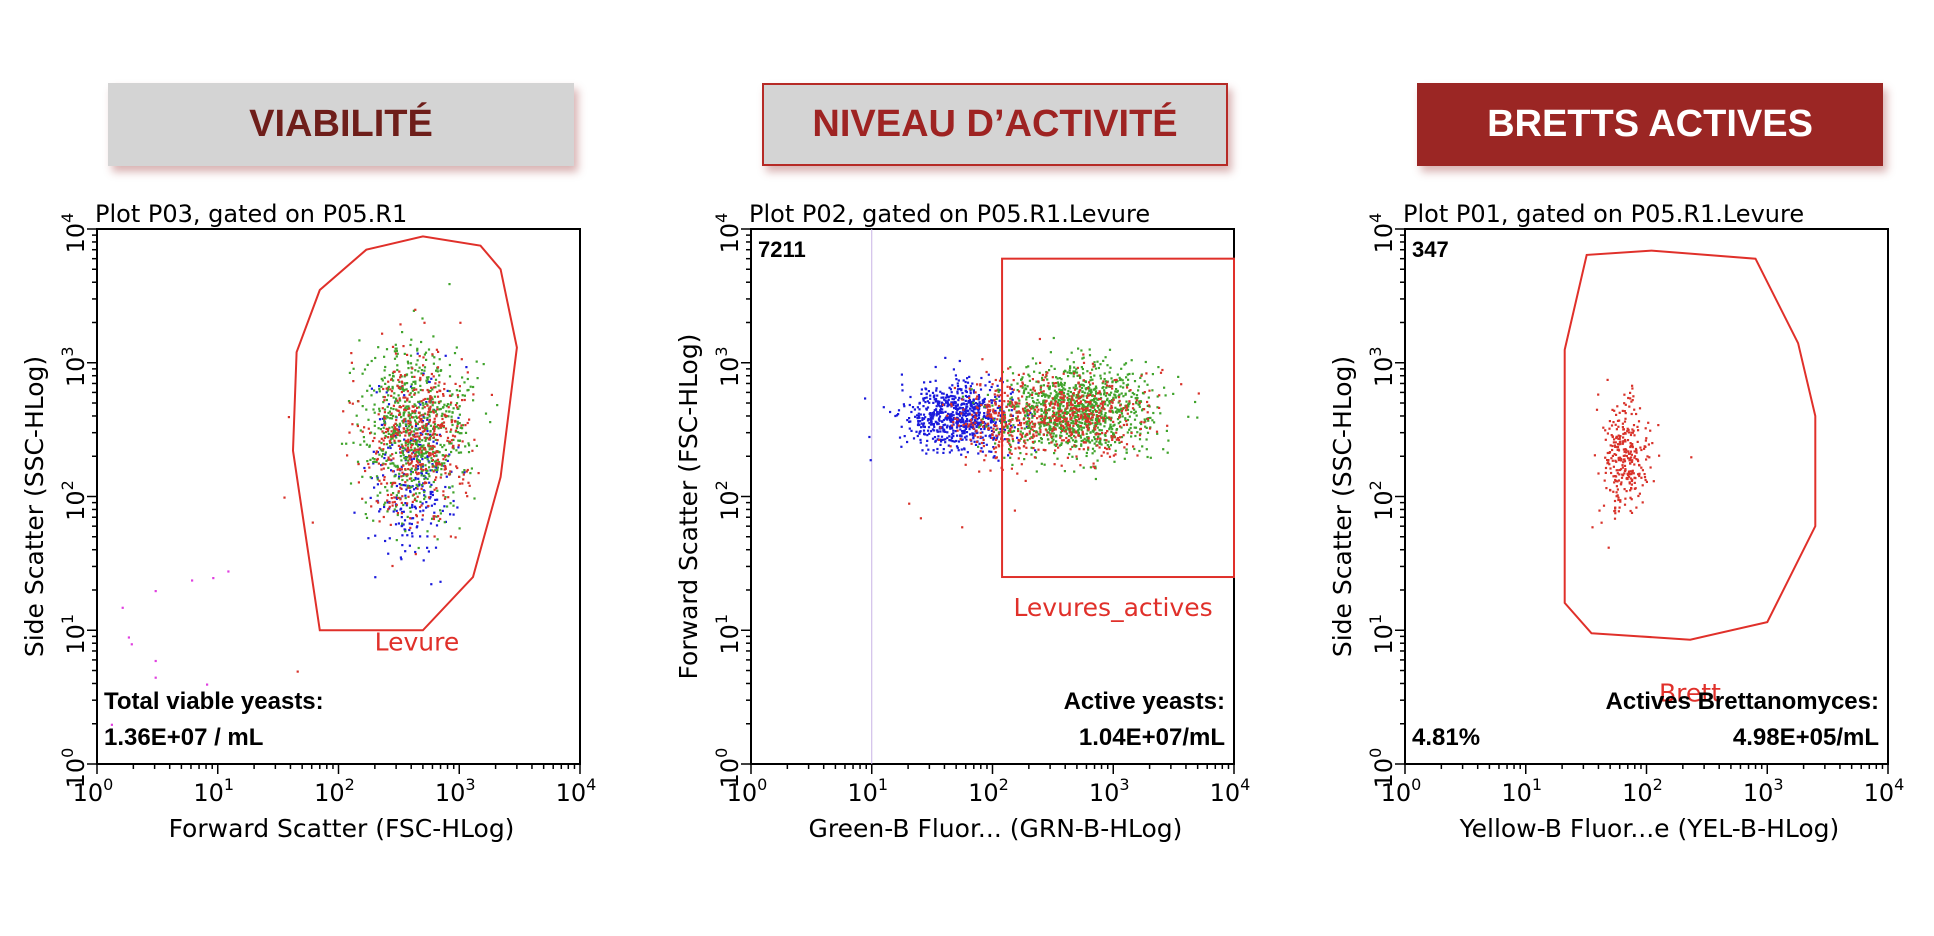 This screenshot has width=1934, height=936. What do you see at coordinates (1109, 791) in the screenshot?
I see `x-tick-label: 103` at bounding box center [1109, 791].